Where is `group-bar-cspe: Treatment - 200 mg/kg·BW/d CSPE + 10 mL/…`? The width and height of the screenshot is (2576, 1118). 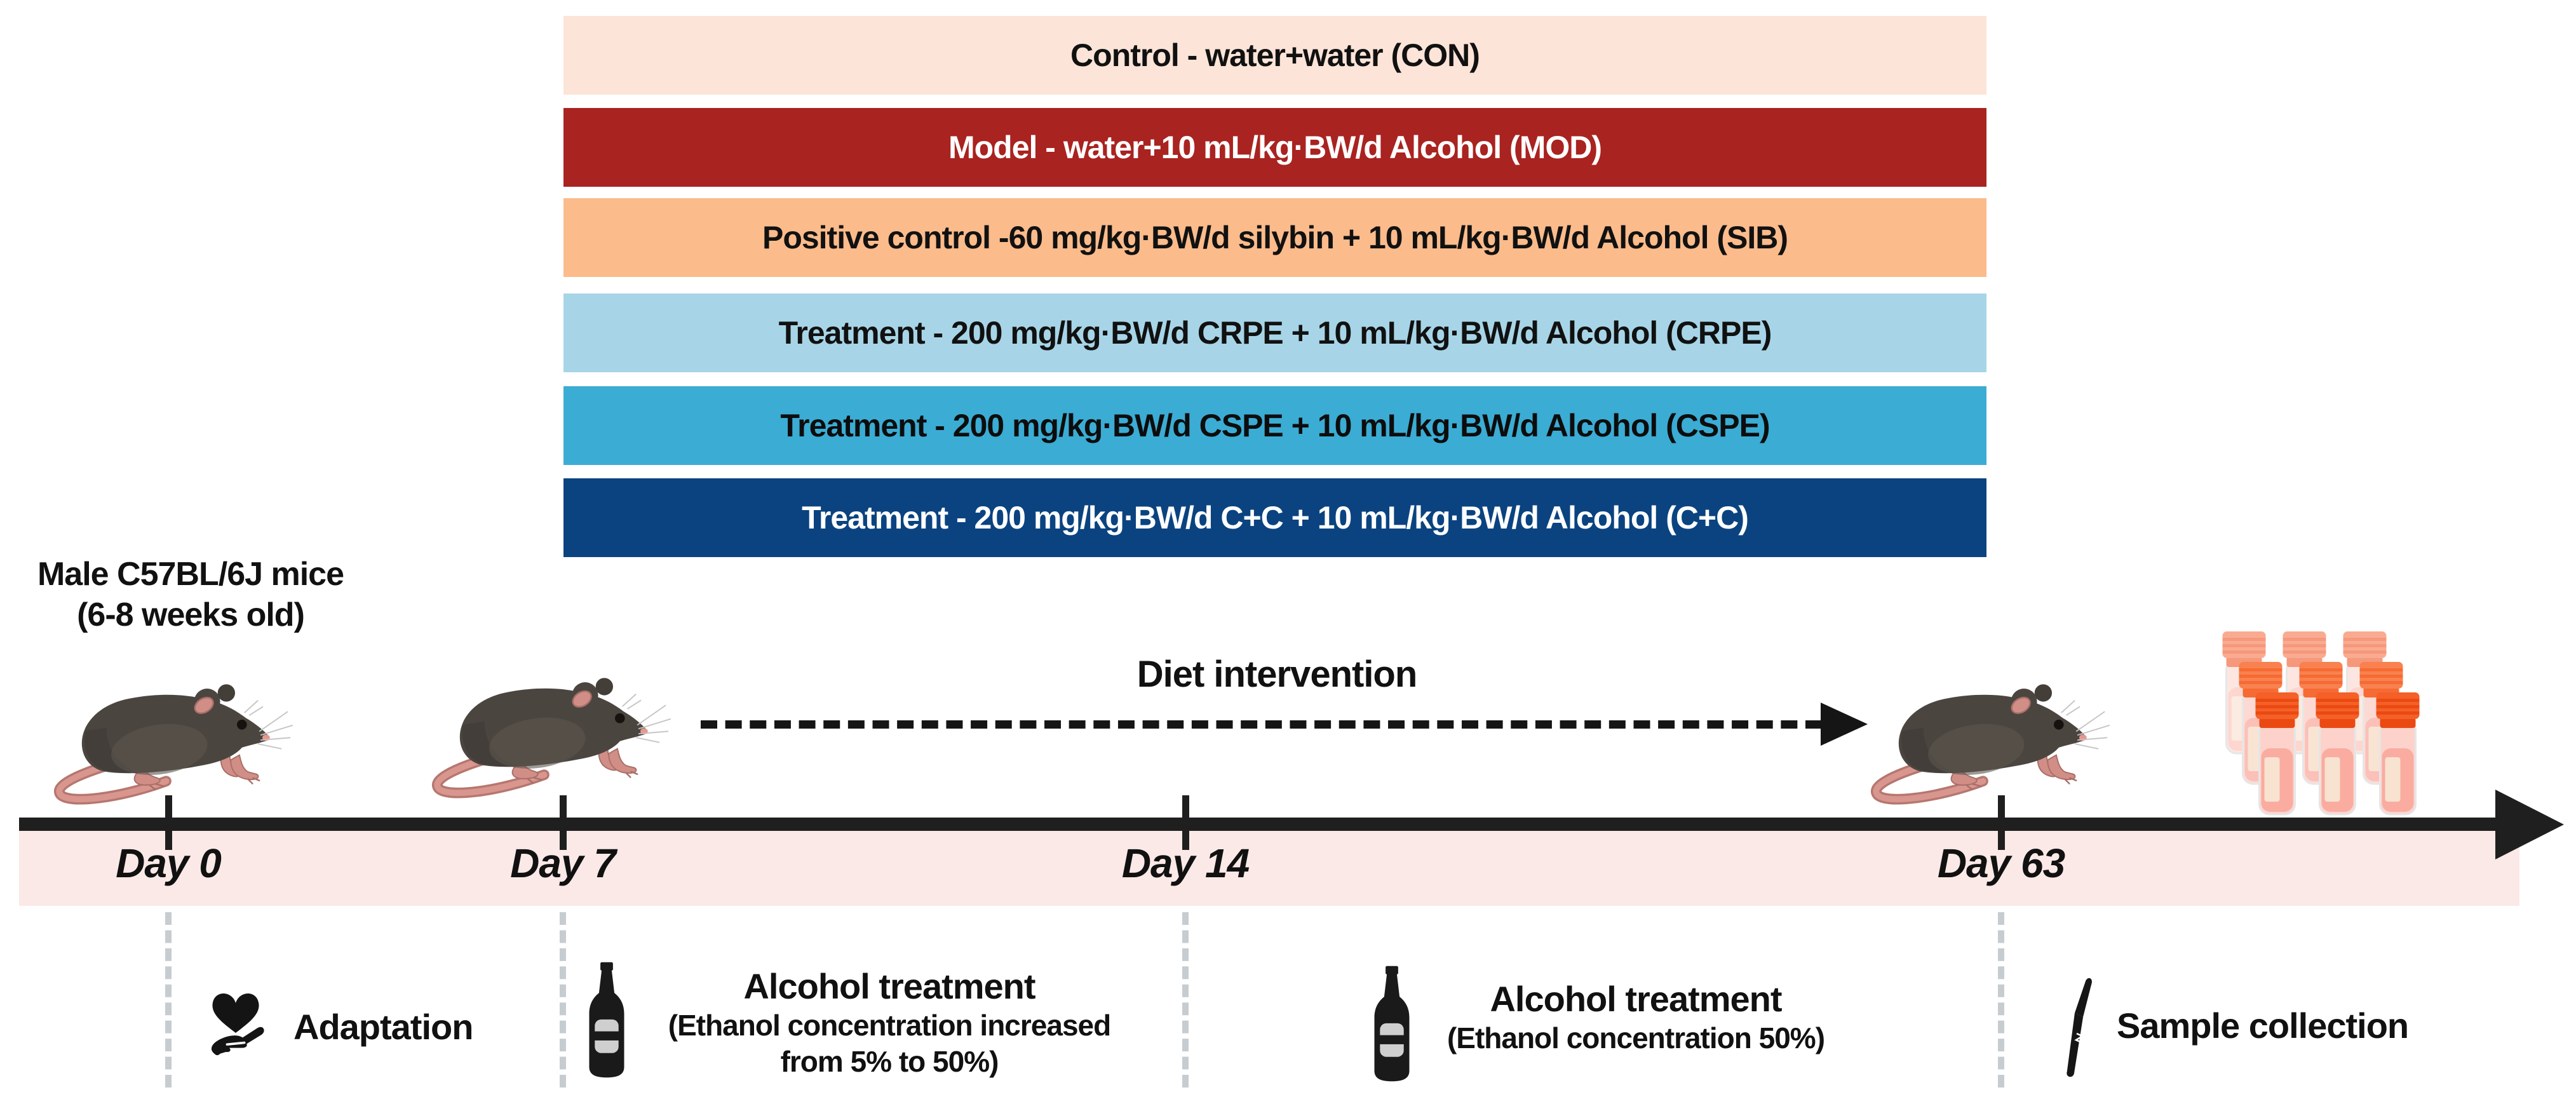
group-bar-cspe: Treatment - 200 mg/kg·BW/d CSPE + 10 mL/… is located at coordinates (1274, 426).